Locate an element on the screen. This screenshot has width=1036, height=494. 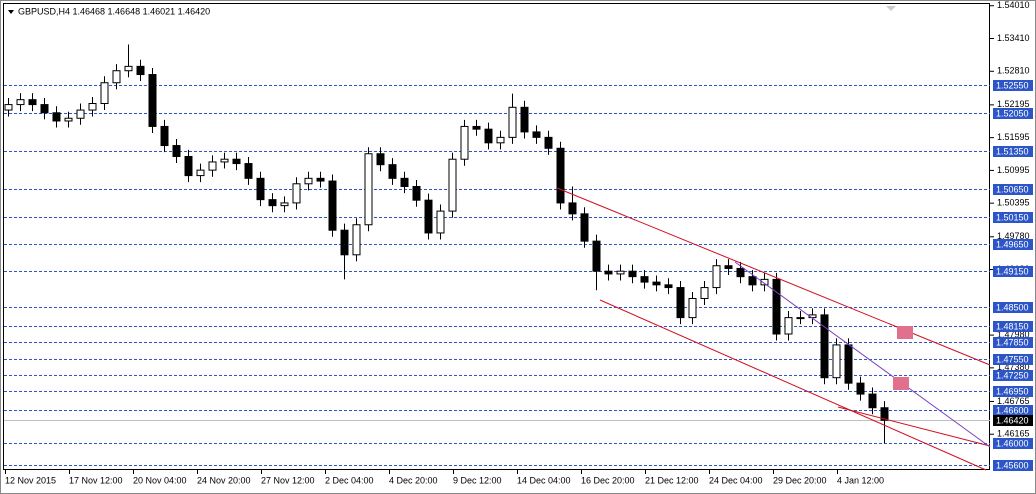
x-tick-label: 4 Jan 12:00 is located at coordinates (860, 480).